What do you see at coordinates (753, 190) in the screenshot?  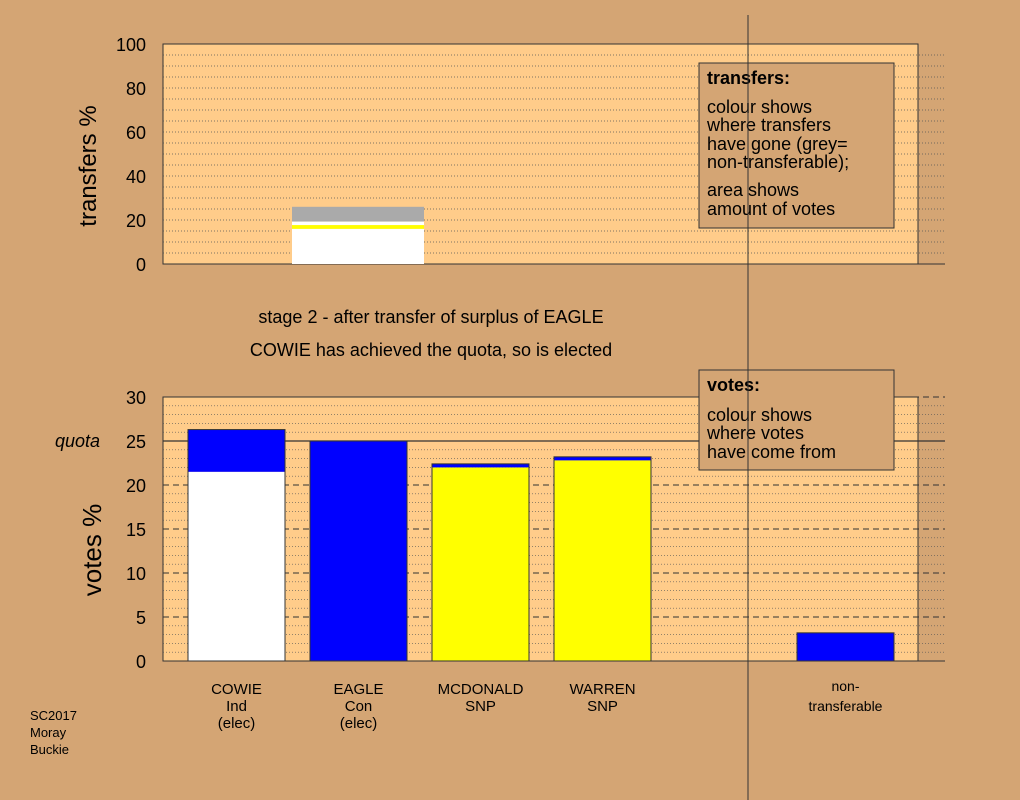 I see `transfers-legend-line: area shows` at bounding box center [753, 190].